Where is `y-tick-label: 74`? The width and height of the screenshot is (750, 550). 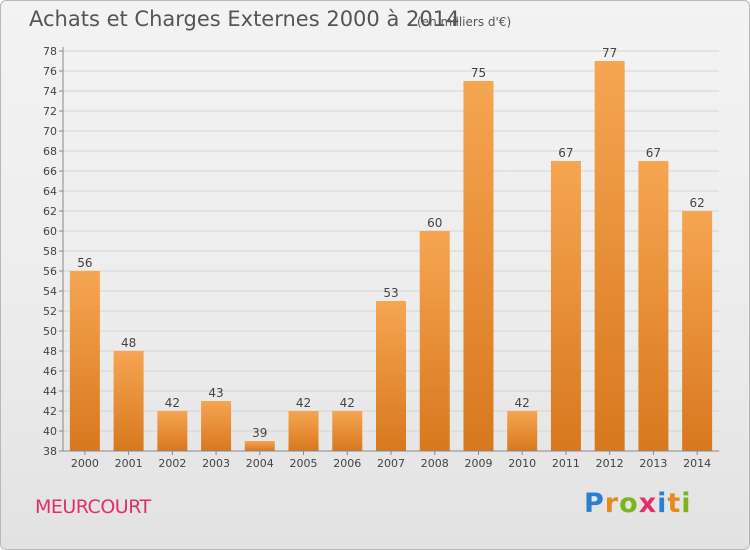 y-tick-label: 74 is located at coordinates (50, 91).